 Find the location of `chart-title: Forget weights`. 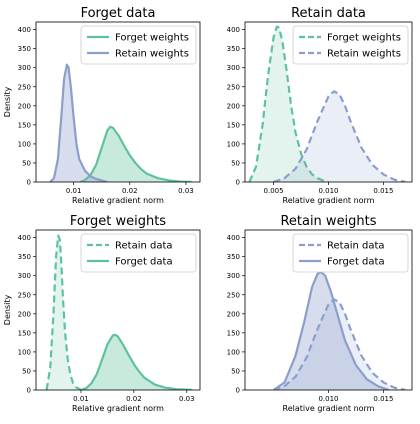

chart-title: Forget weights is located at coordinates (118, 221).